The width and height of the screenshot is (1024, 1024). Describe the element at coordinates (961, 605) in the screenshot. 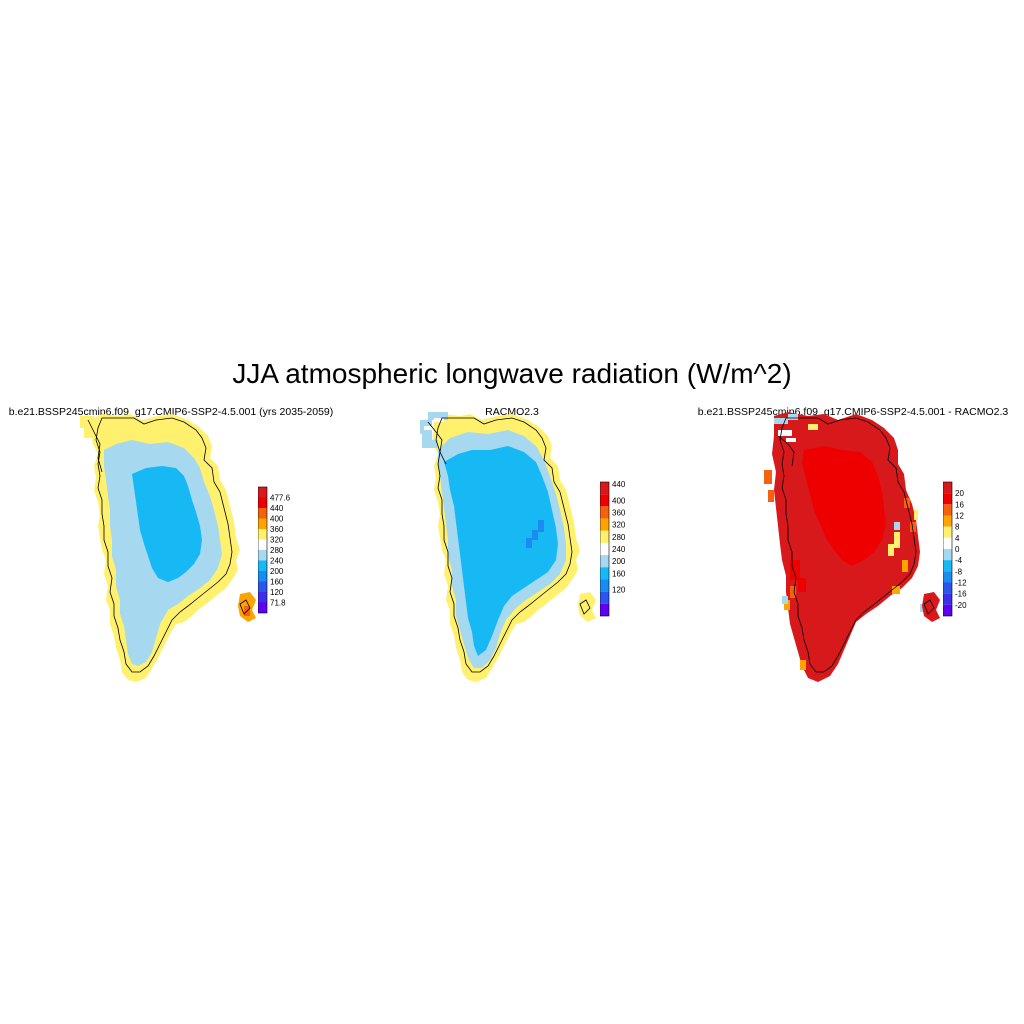

I see `colorbar-tick-label: -20` at that location.